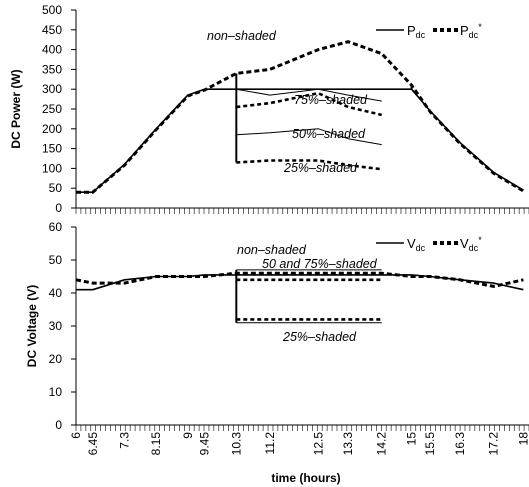  Describe the element at coordinates (56, 392) in the screenshot. I see `voltage-y-tick-label: 10` at that location.